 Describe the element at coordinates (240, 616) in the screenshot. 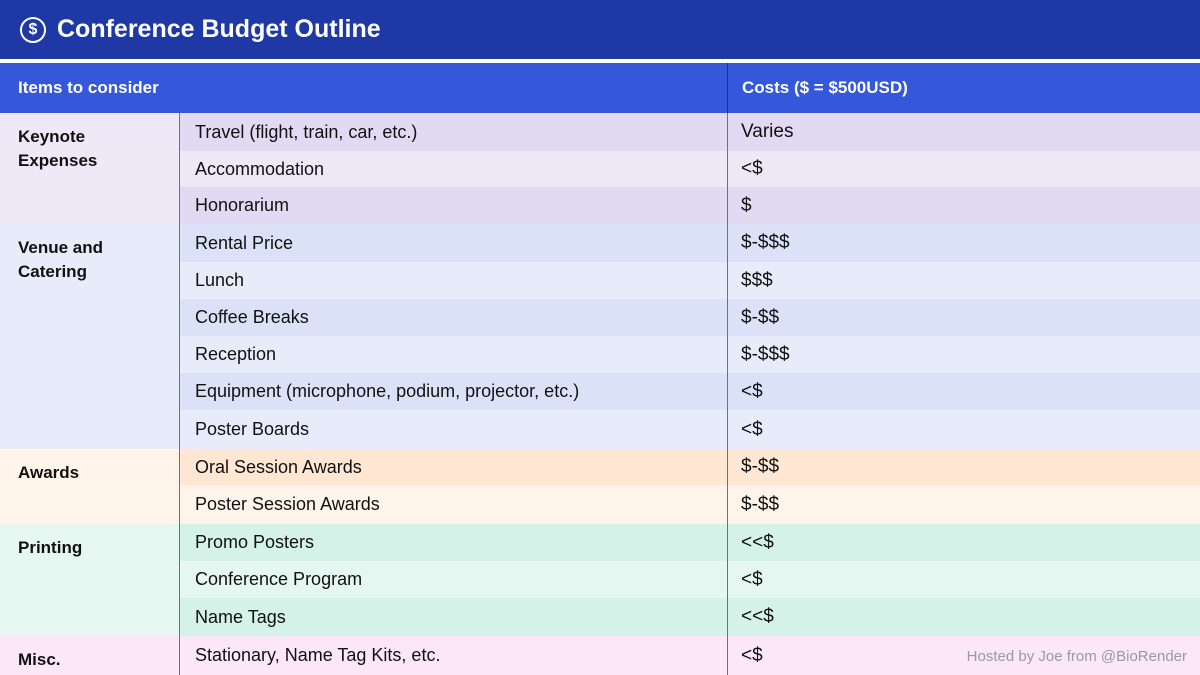

I see `item-cell: Name Tags` at that location.